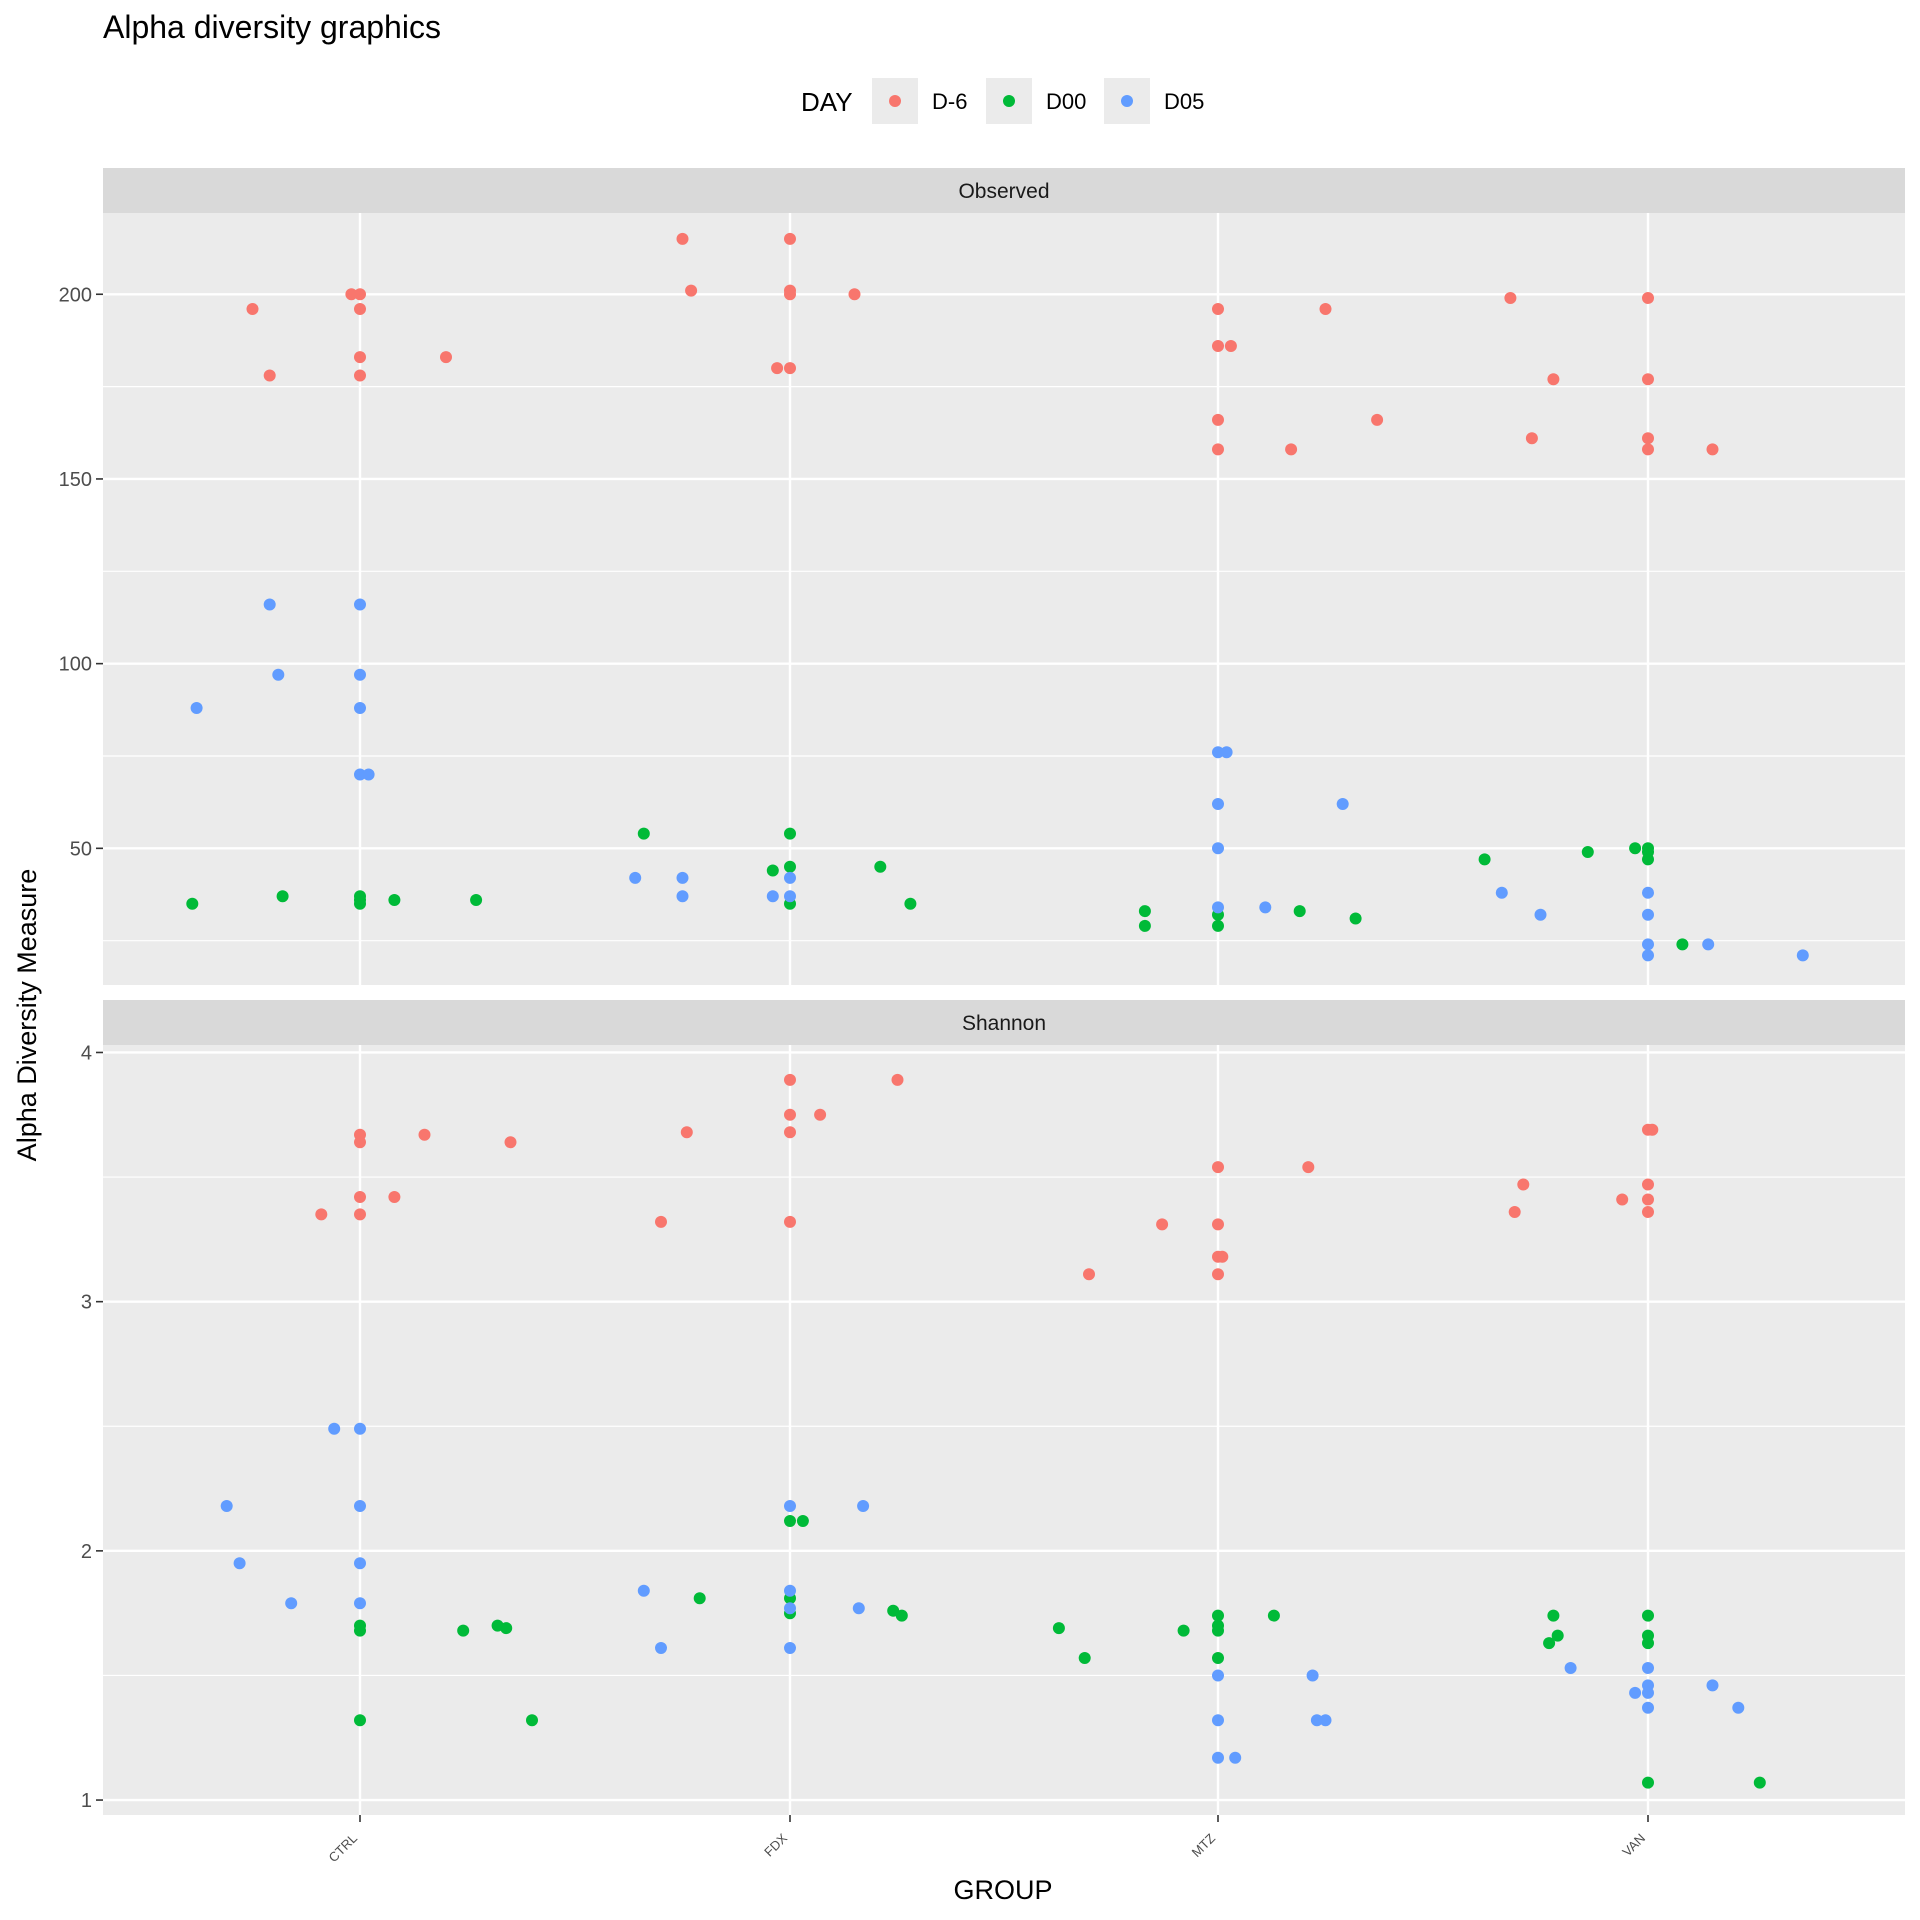 This screenshot has width=1920, height=1920. Describe the element at coordinates (1204, 1845) in the screenshot. I see `x-tick-label-mtz: MTZ` at that location.